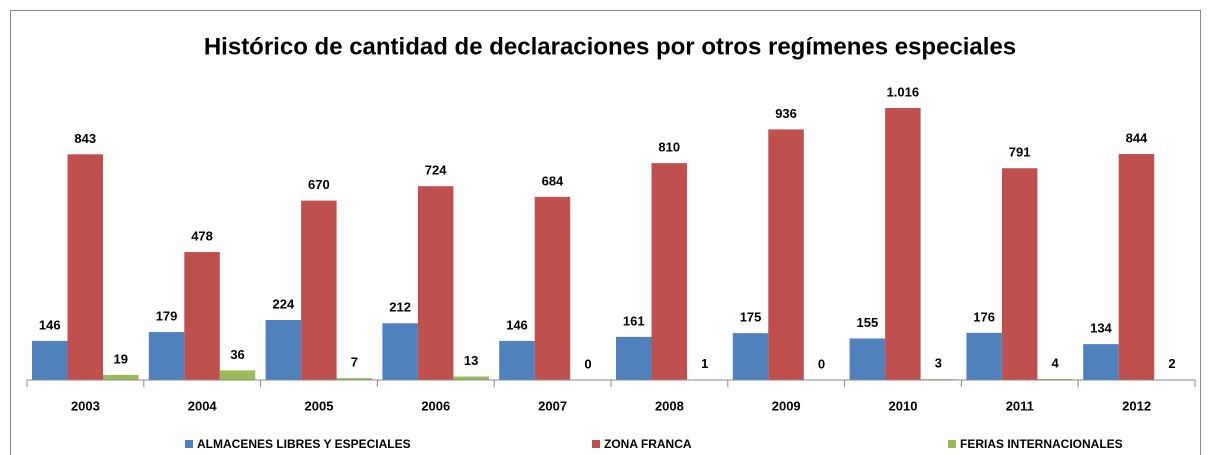 Image resolution: width=1210 pixels, height=455 pixels. Describe the element at coordinates (435, 405) in the screenshot. I see `x-tick-label: 2006` at that location.